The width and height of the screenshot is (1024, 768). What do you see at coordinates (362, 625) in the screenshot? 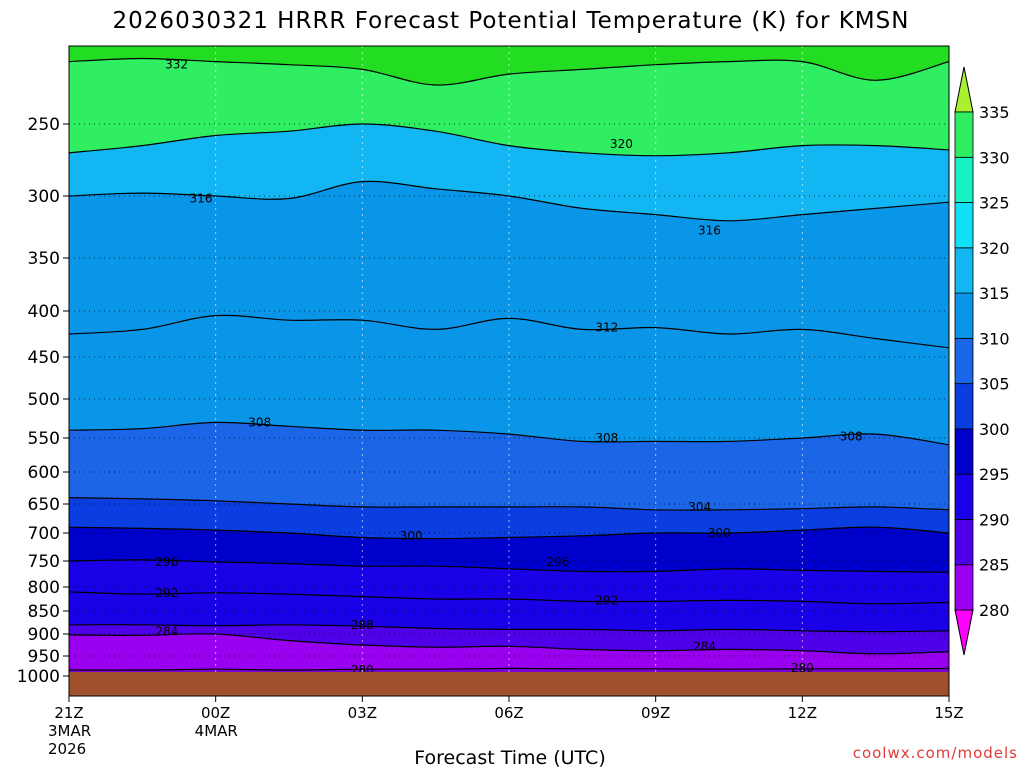
I see `contour-label-15: 288` at bounding box center [362, 625].